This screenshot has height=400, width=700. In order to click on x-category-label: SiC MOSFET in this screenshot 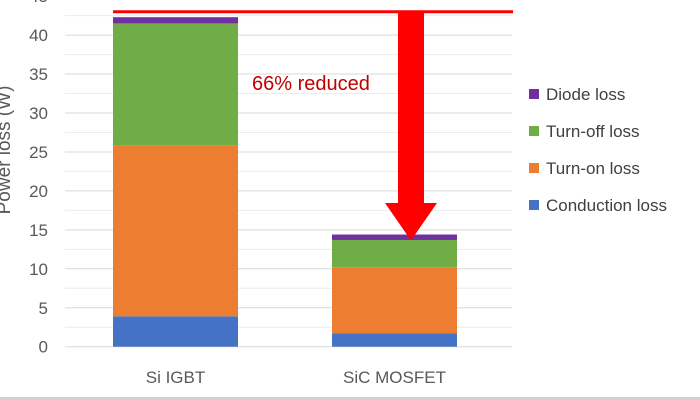, I will do `click(394, 377)`.